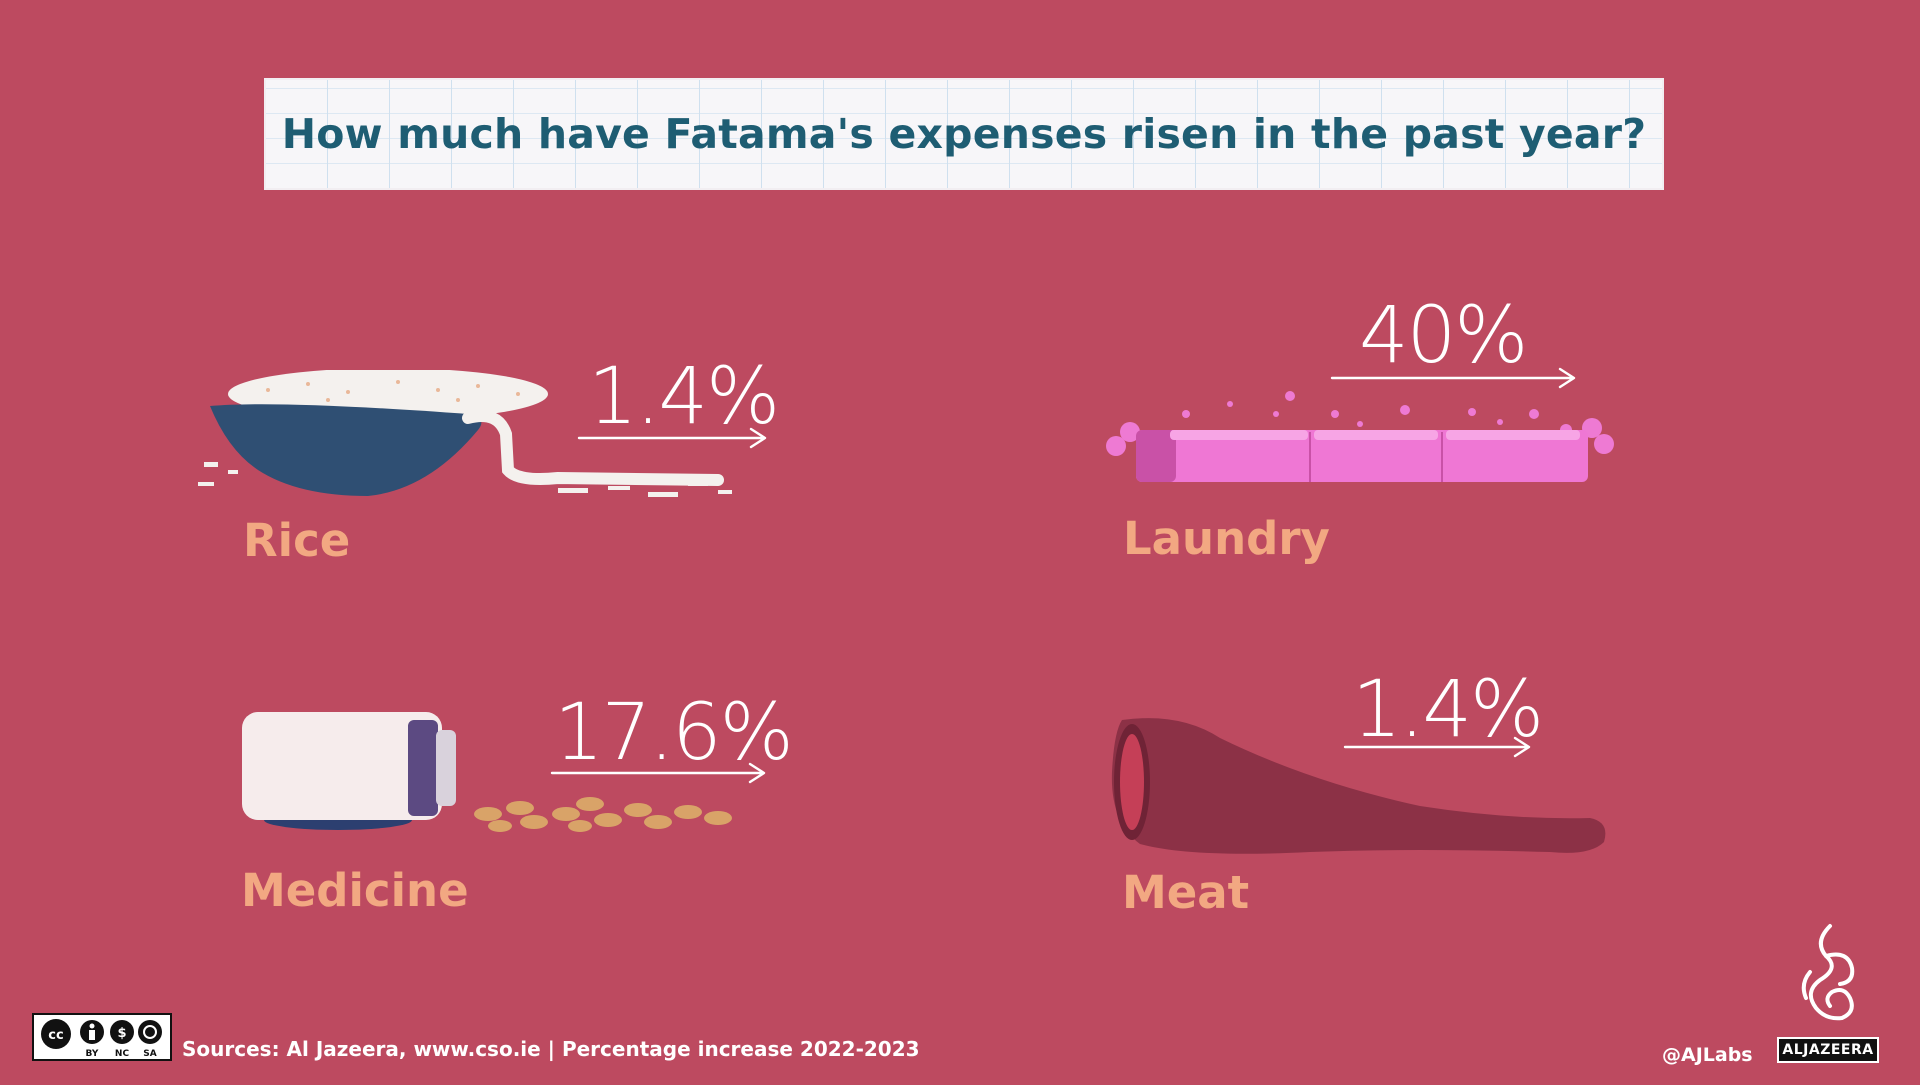 Image resolution: width=1920 pixels, height=1085 pixels. What do you see at coordinates (465, 433) in the screenshot?
I see `rice-bowl-icon` at bounding box center [465, 433].